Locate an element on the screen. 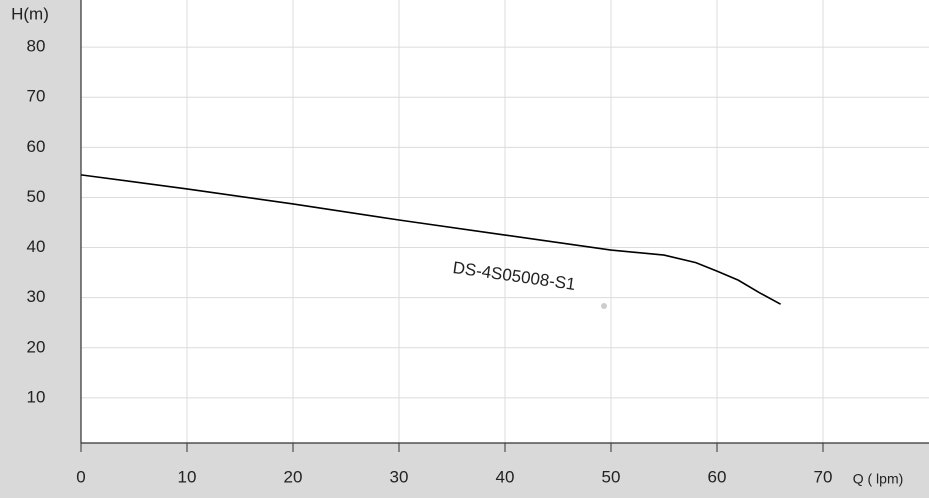 This screenshot has height=498, width=929. y-tick-label: 40 is located at coordinates (36, 246).